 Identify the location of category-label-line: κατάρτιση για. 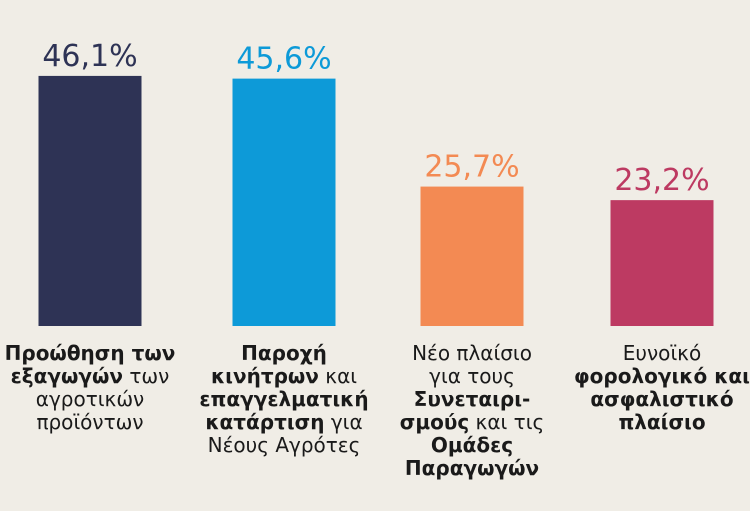
(284, 422).